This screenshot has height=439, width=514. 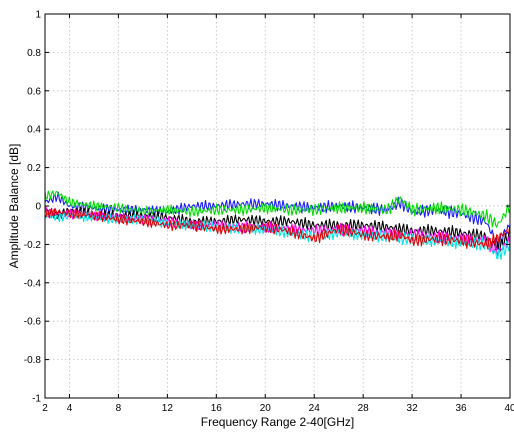 I want to click on y-tick-label: 0.4, so click(x=34, y=130).